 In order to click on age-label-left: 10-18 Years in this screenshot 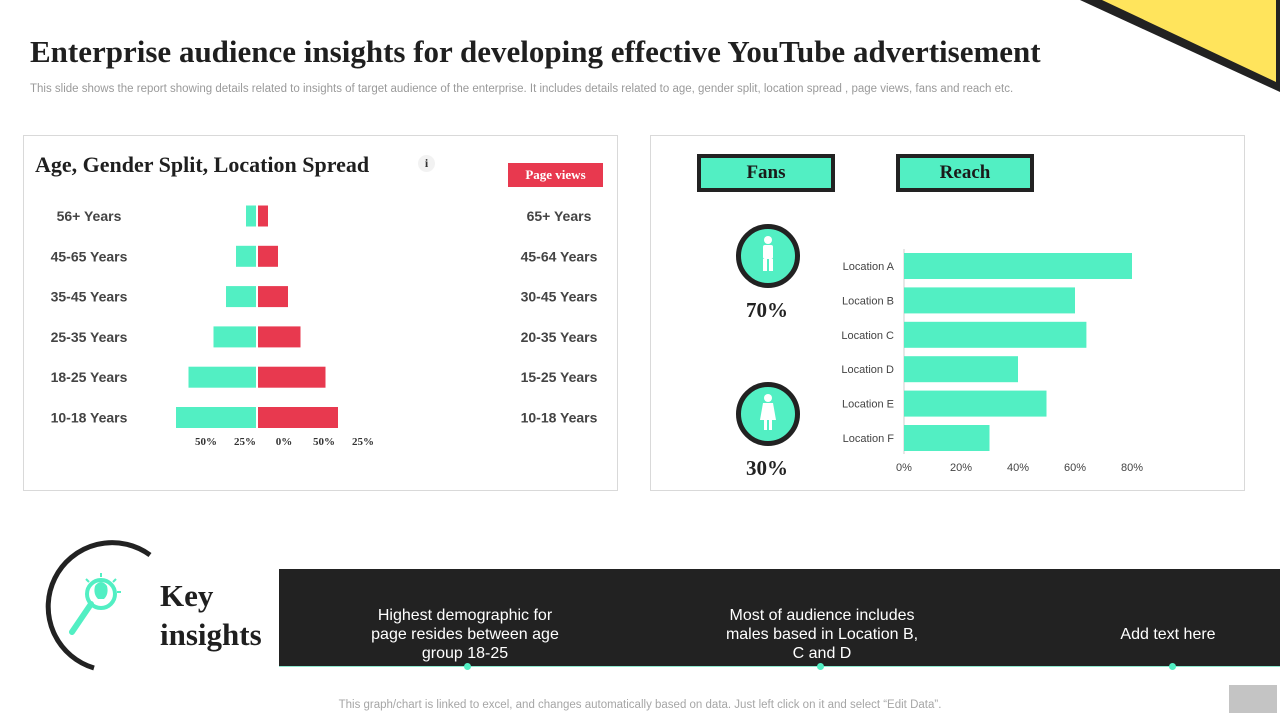, I will do `click(89, 418)`.